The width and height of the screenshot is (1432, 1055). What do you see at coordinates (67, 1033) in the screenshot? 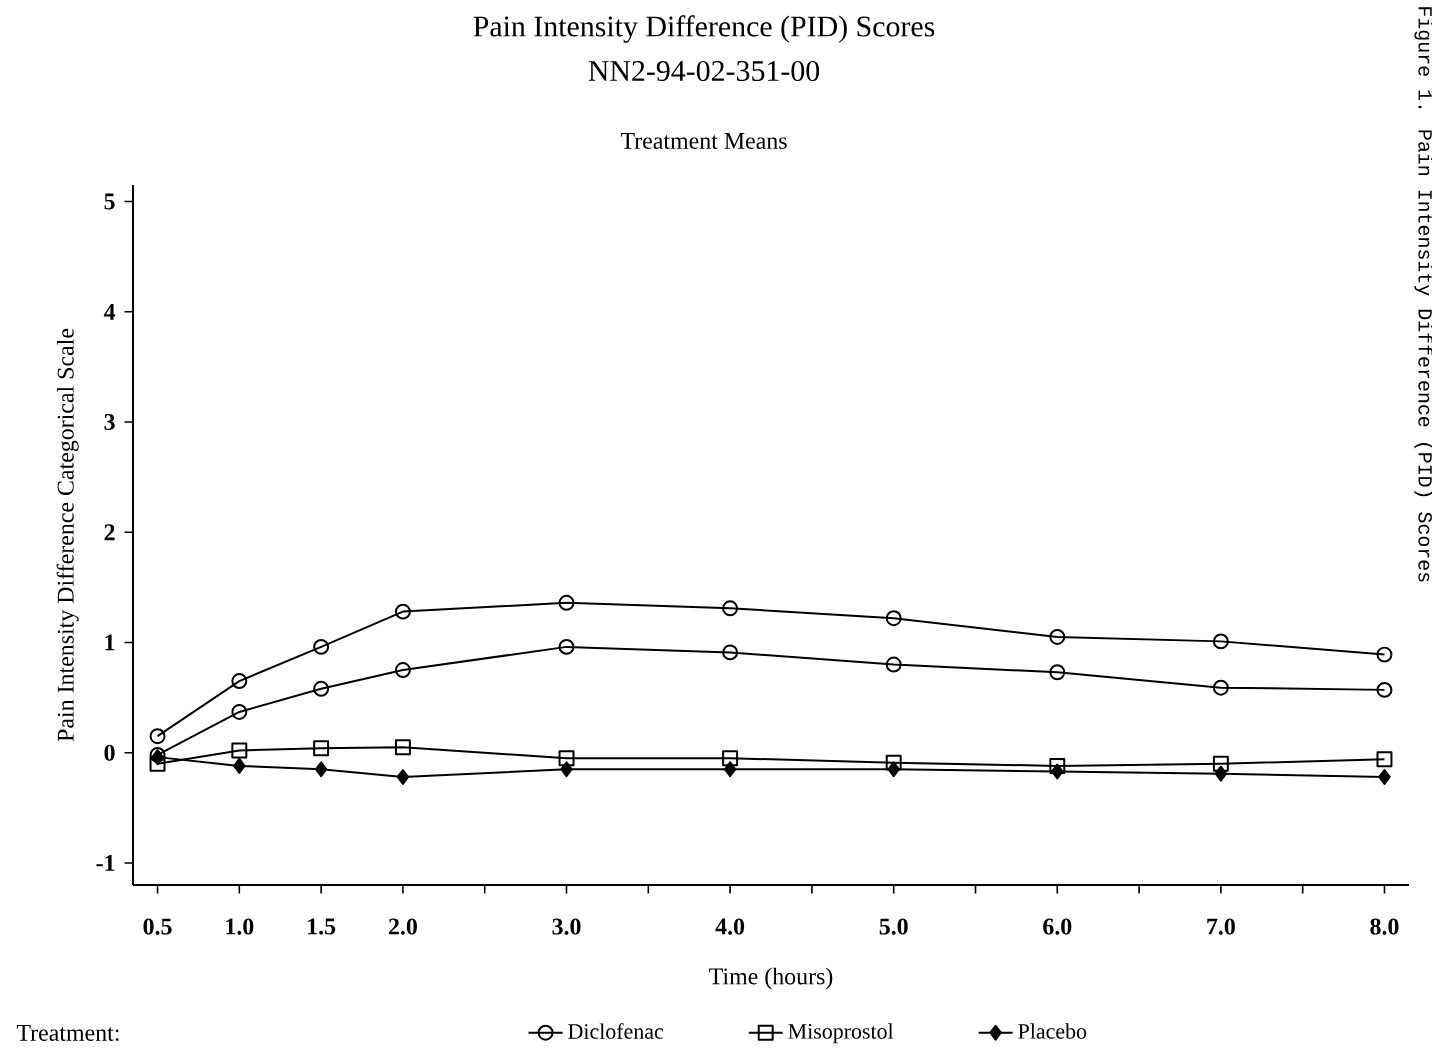
I see `legend-title: Treatment:` at bounding box center [67, 1033].